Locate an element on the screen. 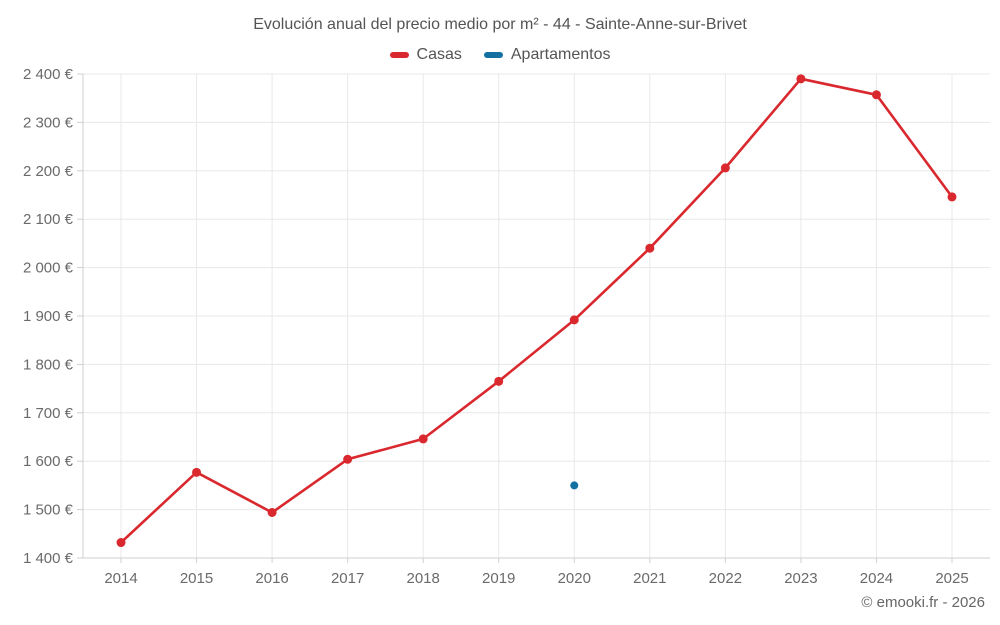  y-tick-label: 1 900 € is located at coordinates (48, 316).